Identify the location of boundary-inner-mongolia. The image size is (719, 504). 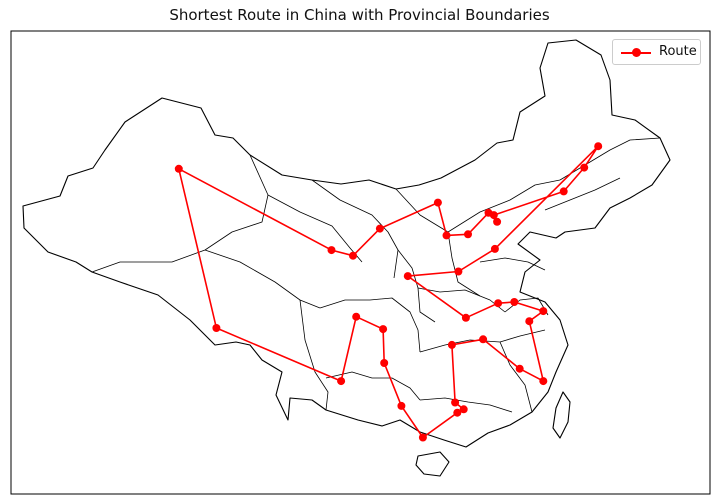
(478, 206).